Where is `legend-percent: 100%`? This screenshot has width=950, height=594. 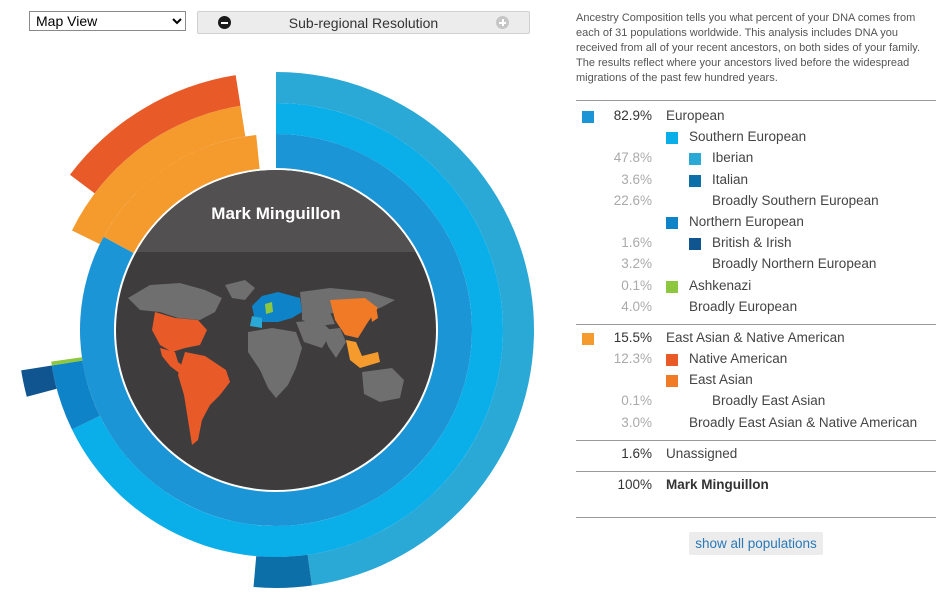
legend-percent: 100% is located at coordinates (634, 484).